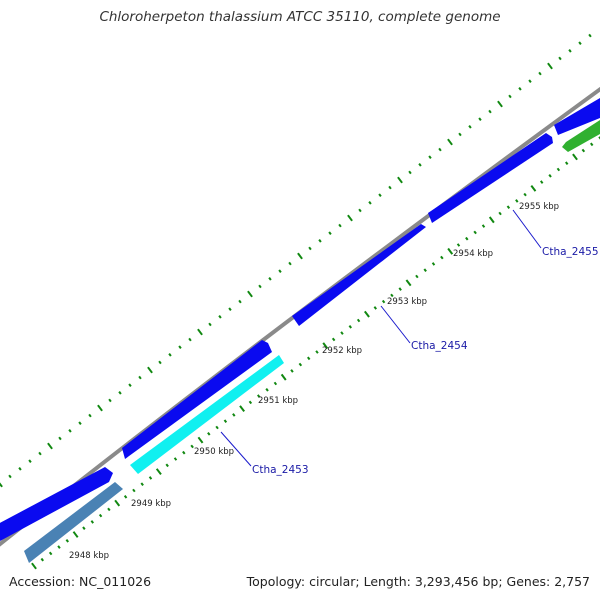 Image resolution: width=600 pixels, height=600 pixels. What do you see at coordinates (151, 504) in the screenshot?
I see `kbp-label: 2949 kbp` at bounding box center [151, 504].